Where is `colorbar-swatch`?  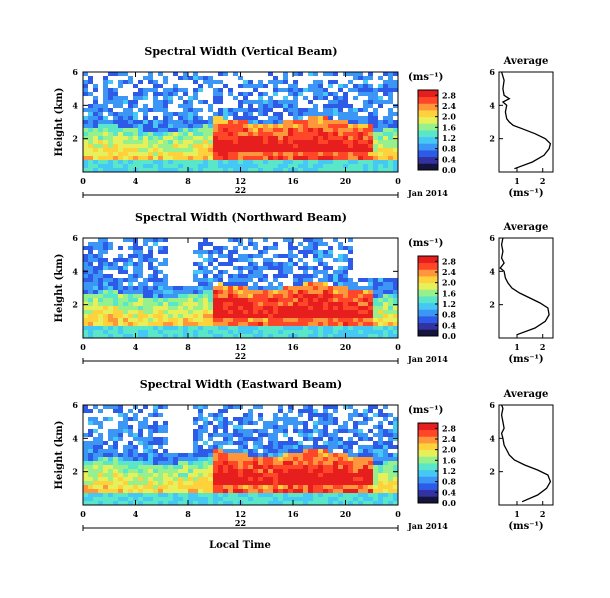 colorbar-swatch is located at coordinates (428, 306).